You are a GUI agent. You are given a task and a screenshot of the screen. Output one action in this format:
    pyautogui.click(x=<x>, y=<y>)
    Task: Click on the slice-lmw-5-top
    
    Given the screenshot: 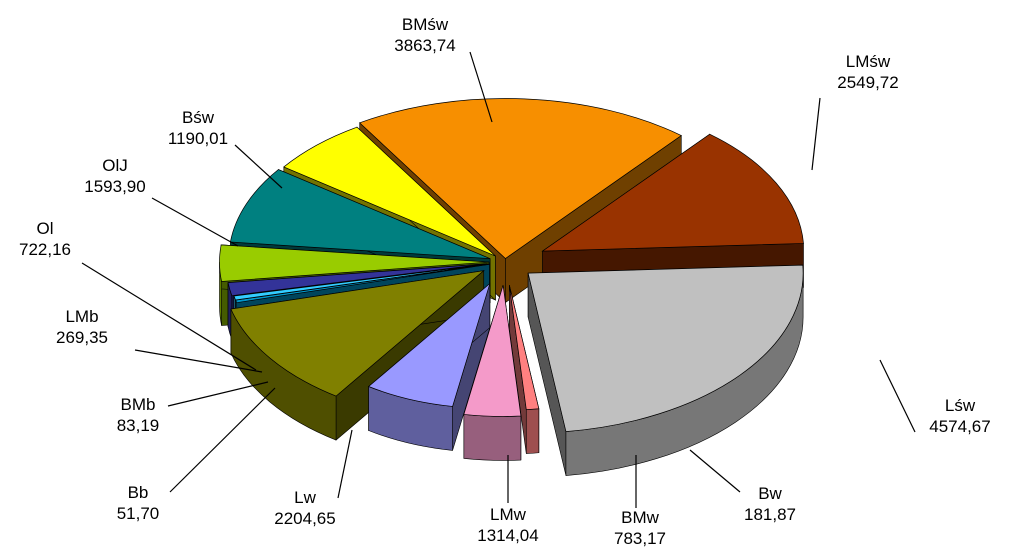 What is the action you would take?
    pyautogui.click(x=429, y=344)
    